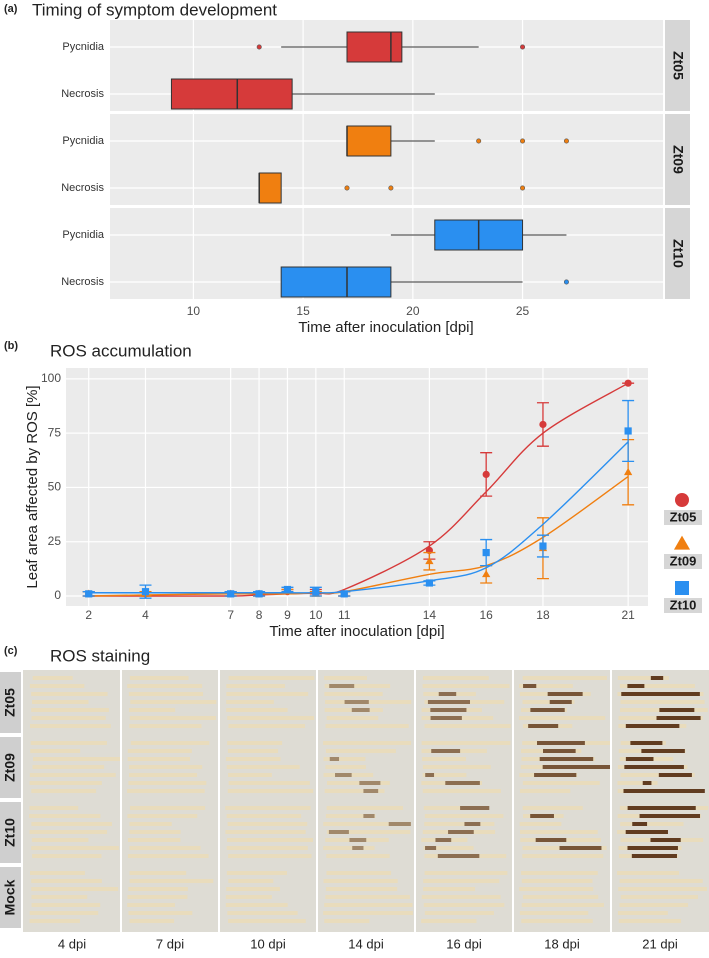  Describe the element at coordinates (10, 832) in the screenshot. I see `row-label: Zt10` at that location.